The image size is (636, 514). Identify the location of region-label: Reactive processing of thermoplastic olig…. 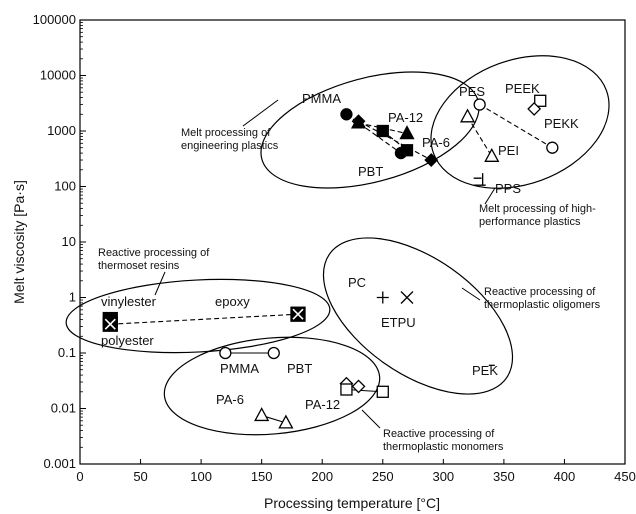
(542, 298).